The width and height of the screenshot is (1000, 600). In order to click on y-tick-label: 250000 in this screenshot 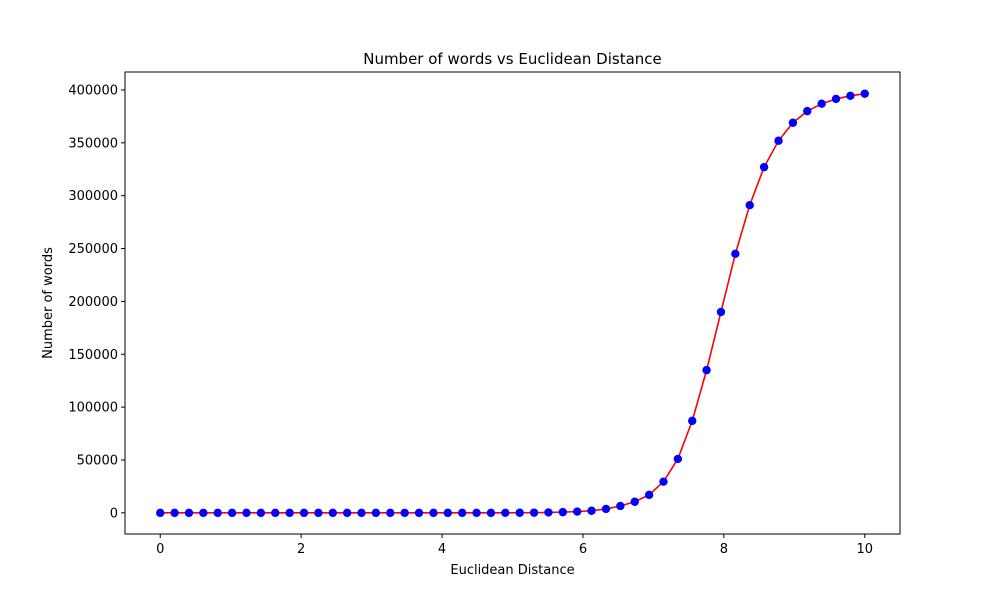, I will do `click(93, 249)`.